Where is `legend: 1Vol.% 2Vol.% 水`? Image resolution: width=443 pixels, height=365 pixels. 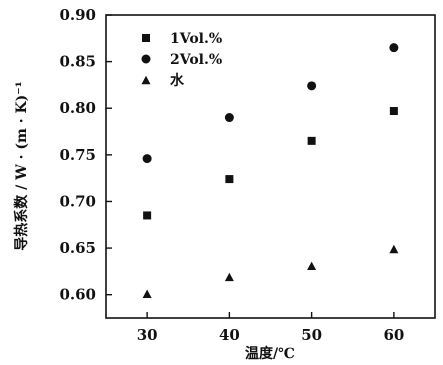 legend: 1Vol.% 2Vol.% 水 is located at coordinates (181, 60).